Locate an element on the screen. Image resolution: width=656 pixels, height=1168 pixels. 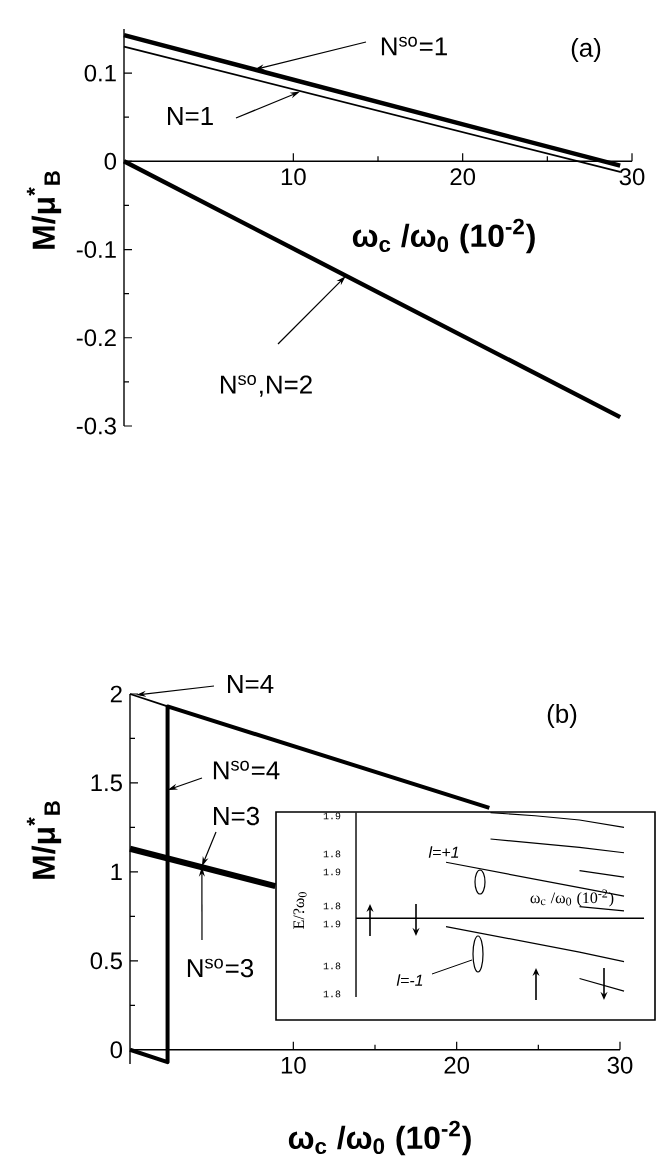
y-tick-label: 1.5 is located at coordinates (106, 783).